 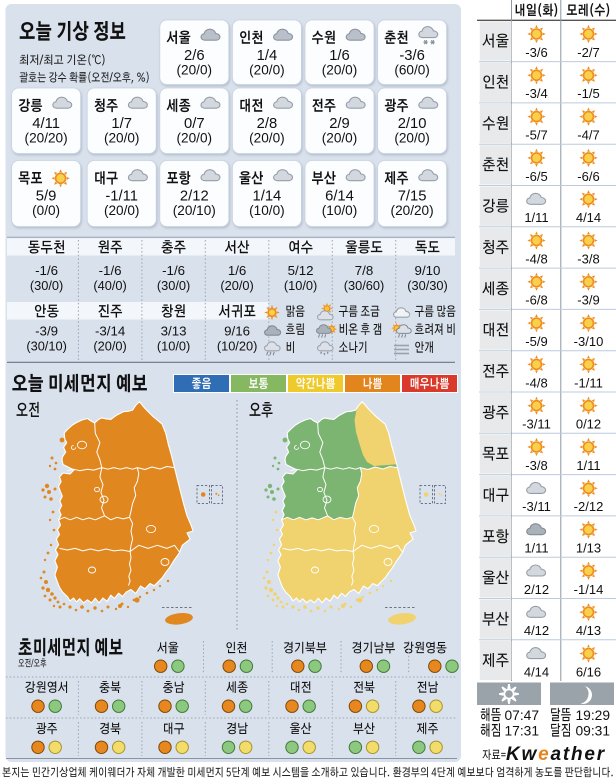 What do you see at coordinates (121, 124) in the screenshot?
I see `svg-text: 1/7` at bounding box center [121, 124].